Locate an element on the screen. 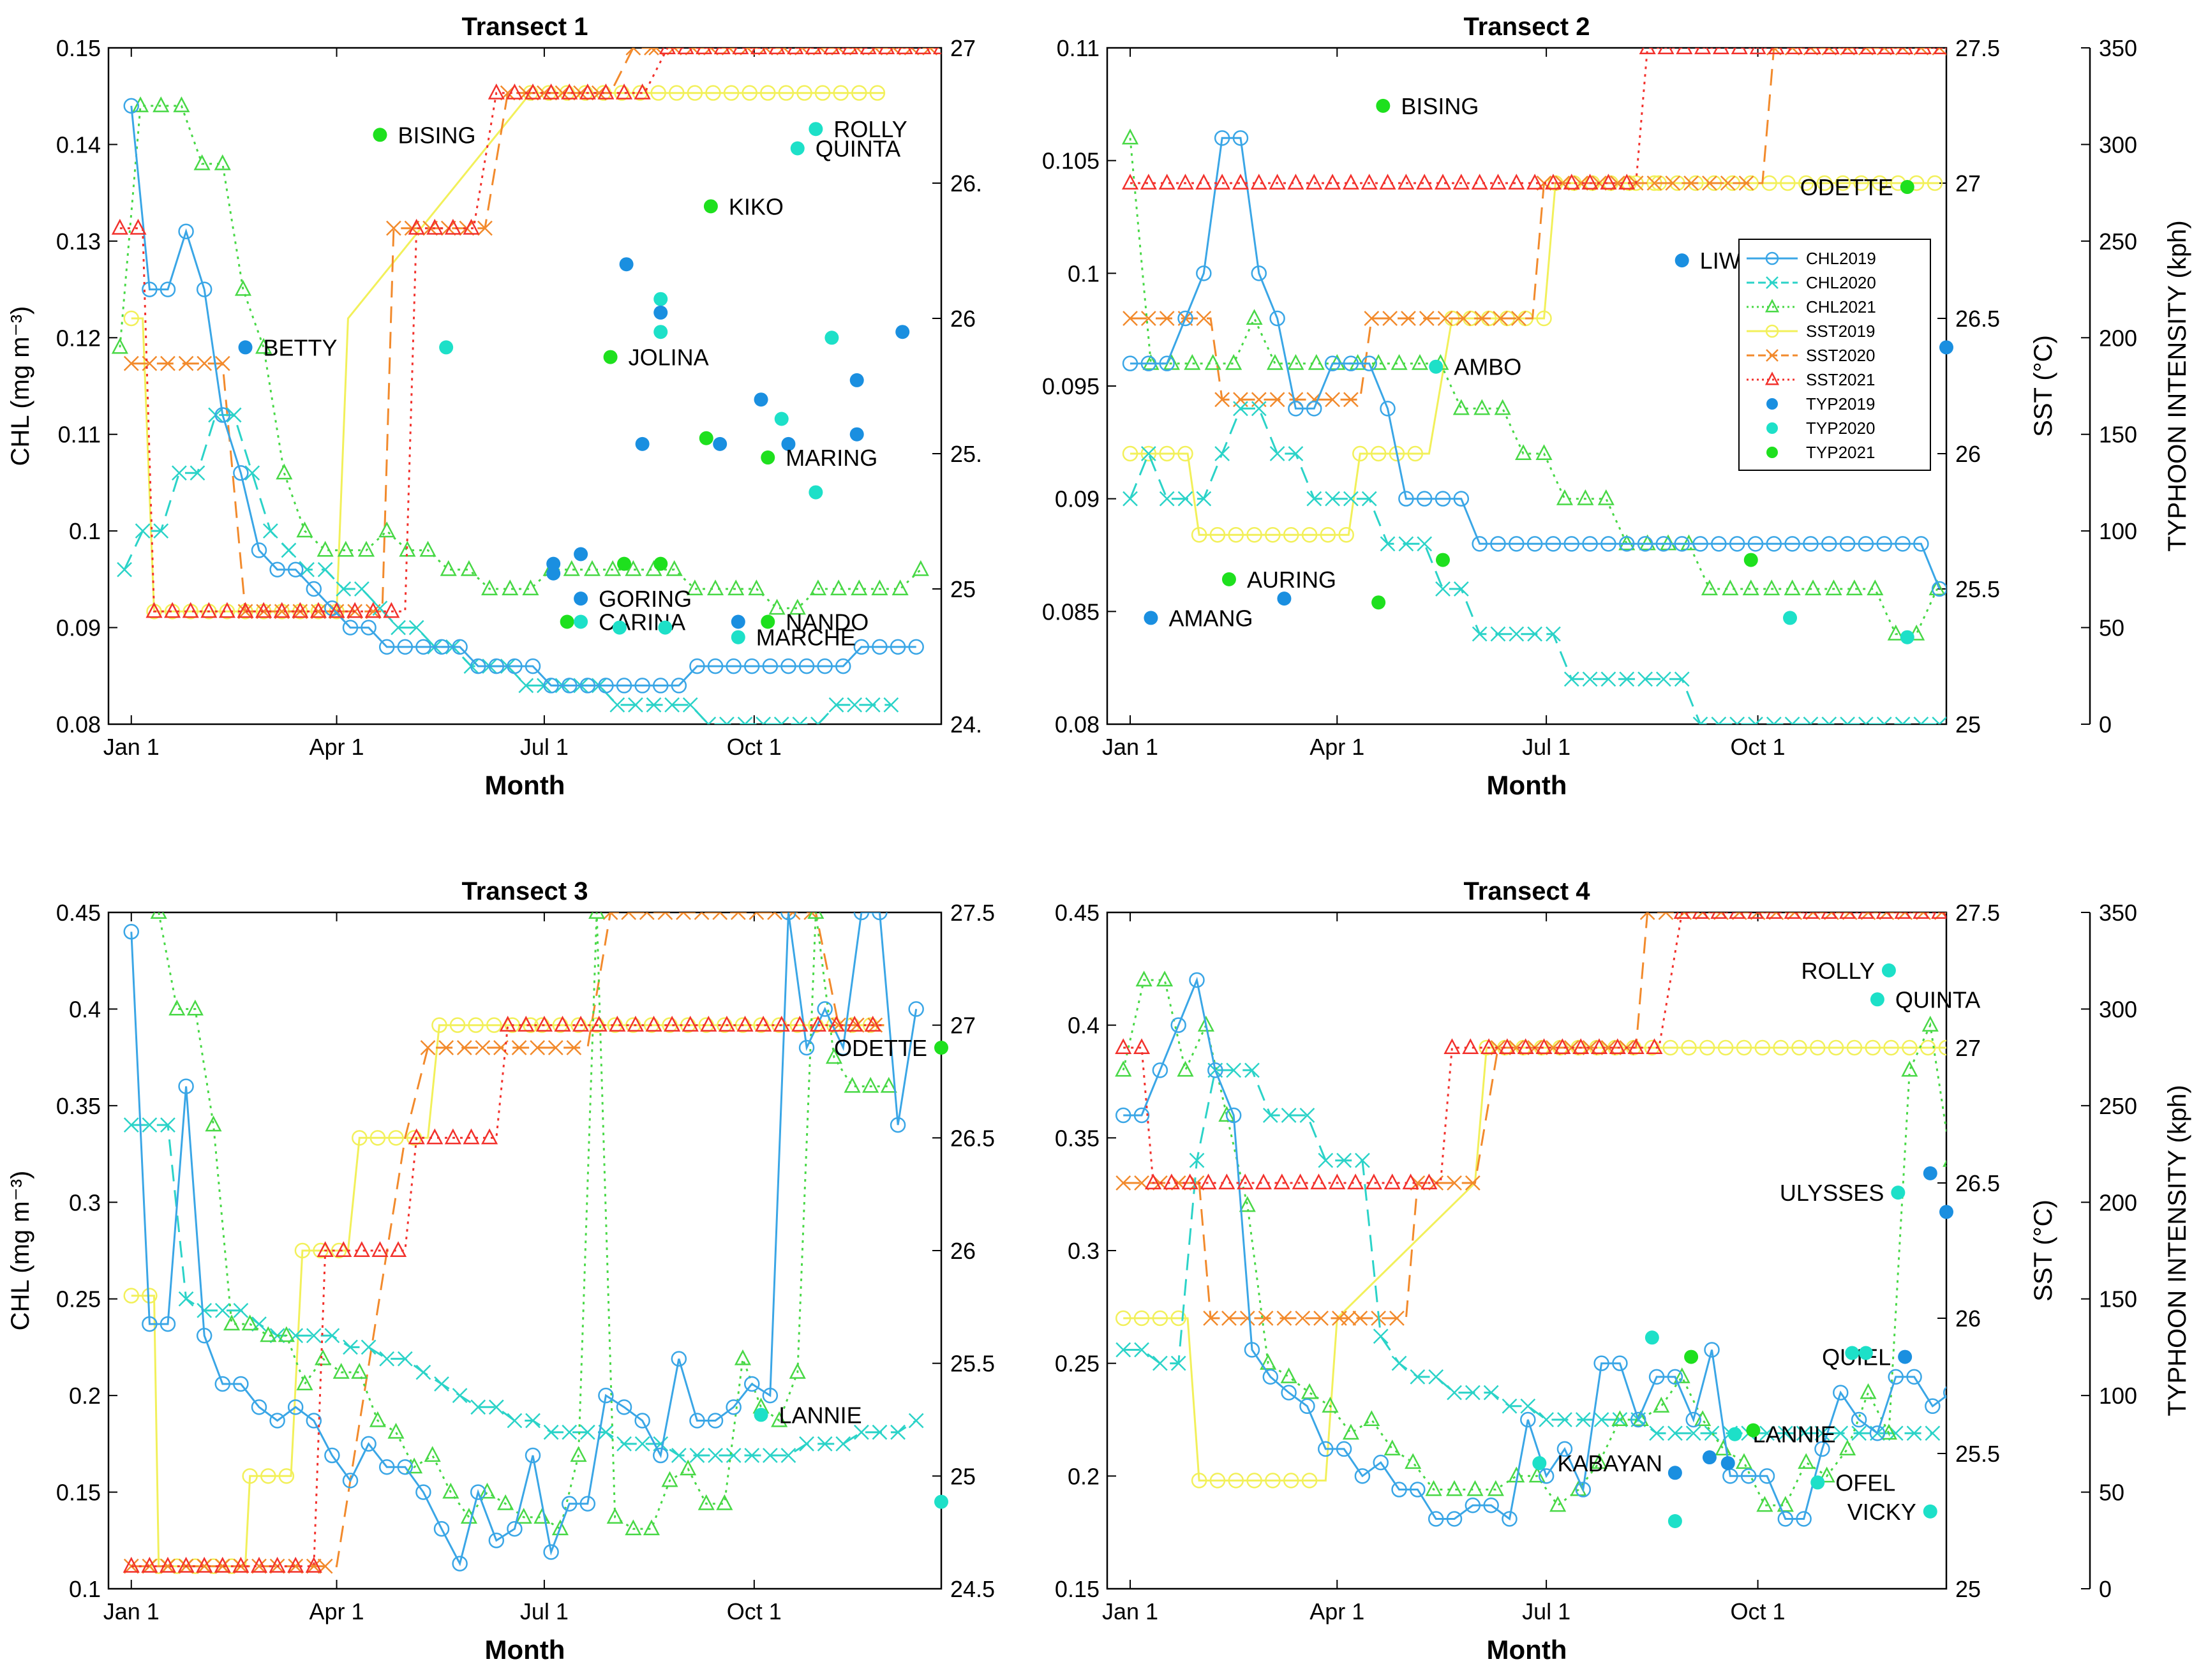 This screenshot has width=2208, height=1680. series-chl2019 is located at coordinates (523, 396).